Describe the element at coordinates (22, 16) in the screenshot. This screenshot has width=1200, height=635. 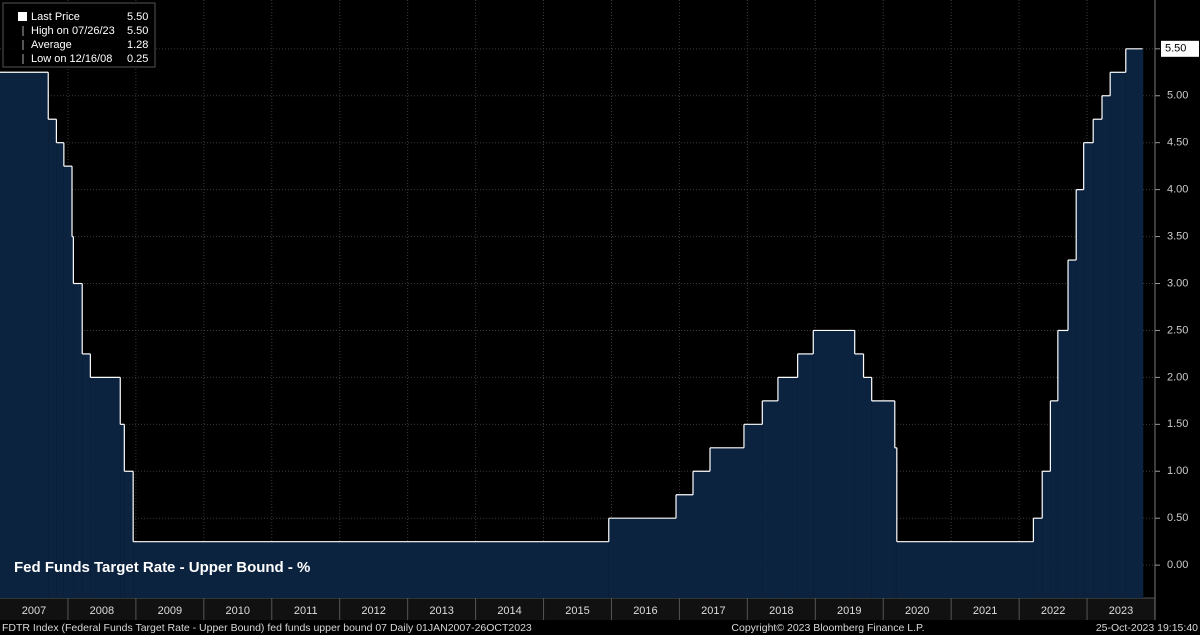
I see `stats-icon` at that location.